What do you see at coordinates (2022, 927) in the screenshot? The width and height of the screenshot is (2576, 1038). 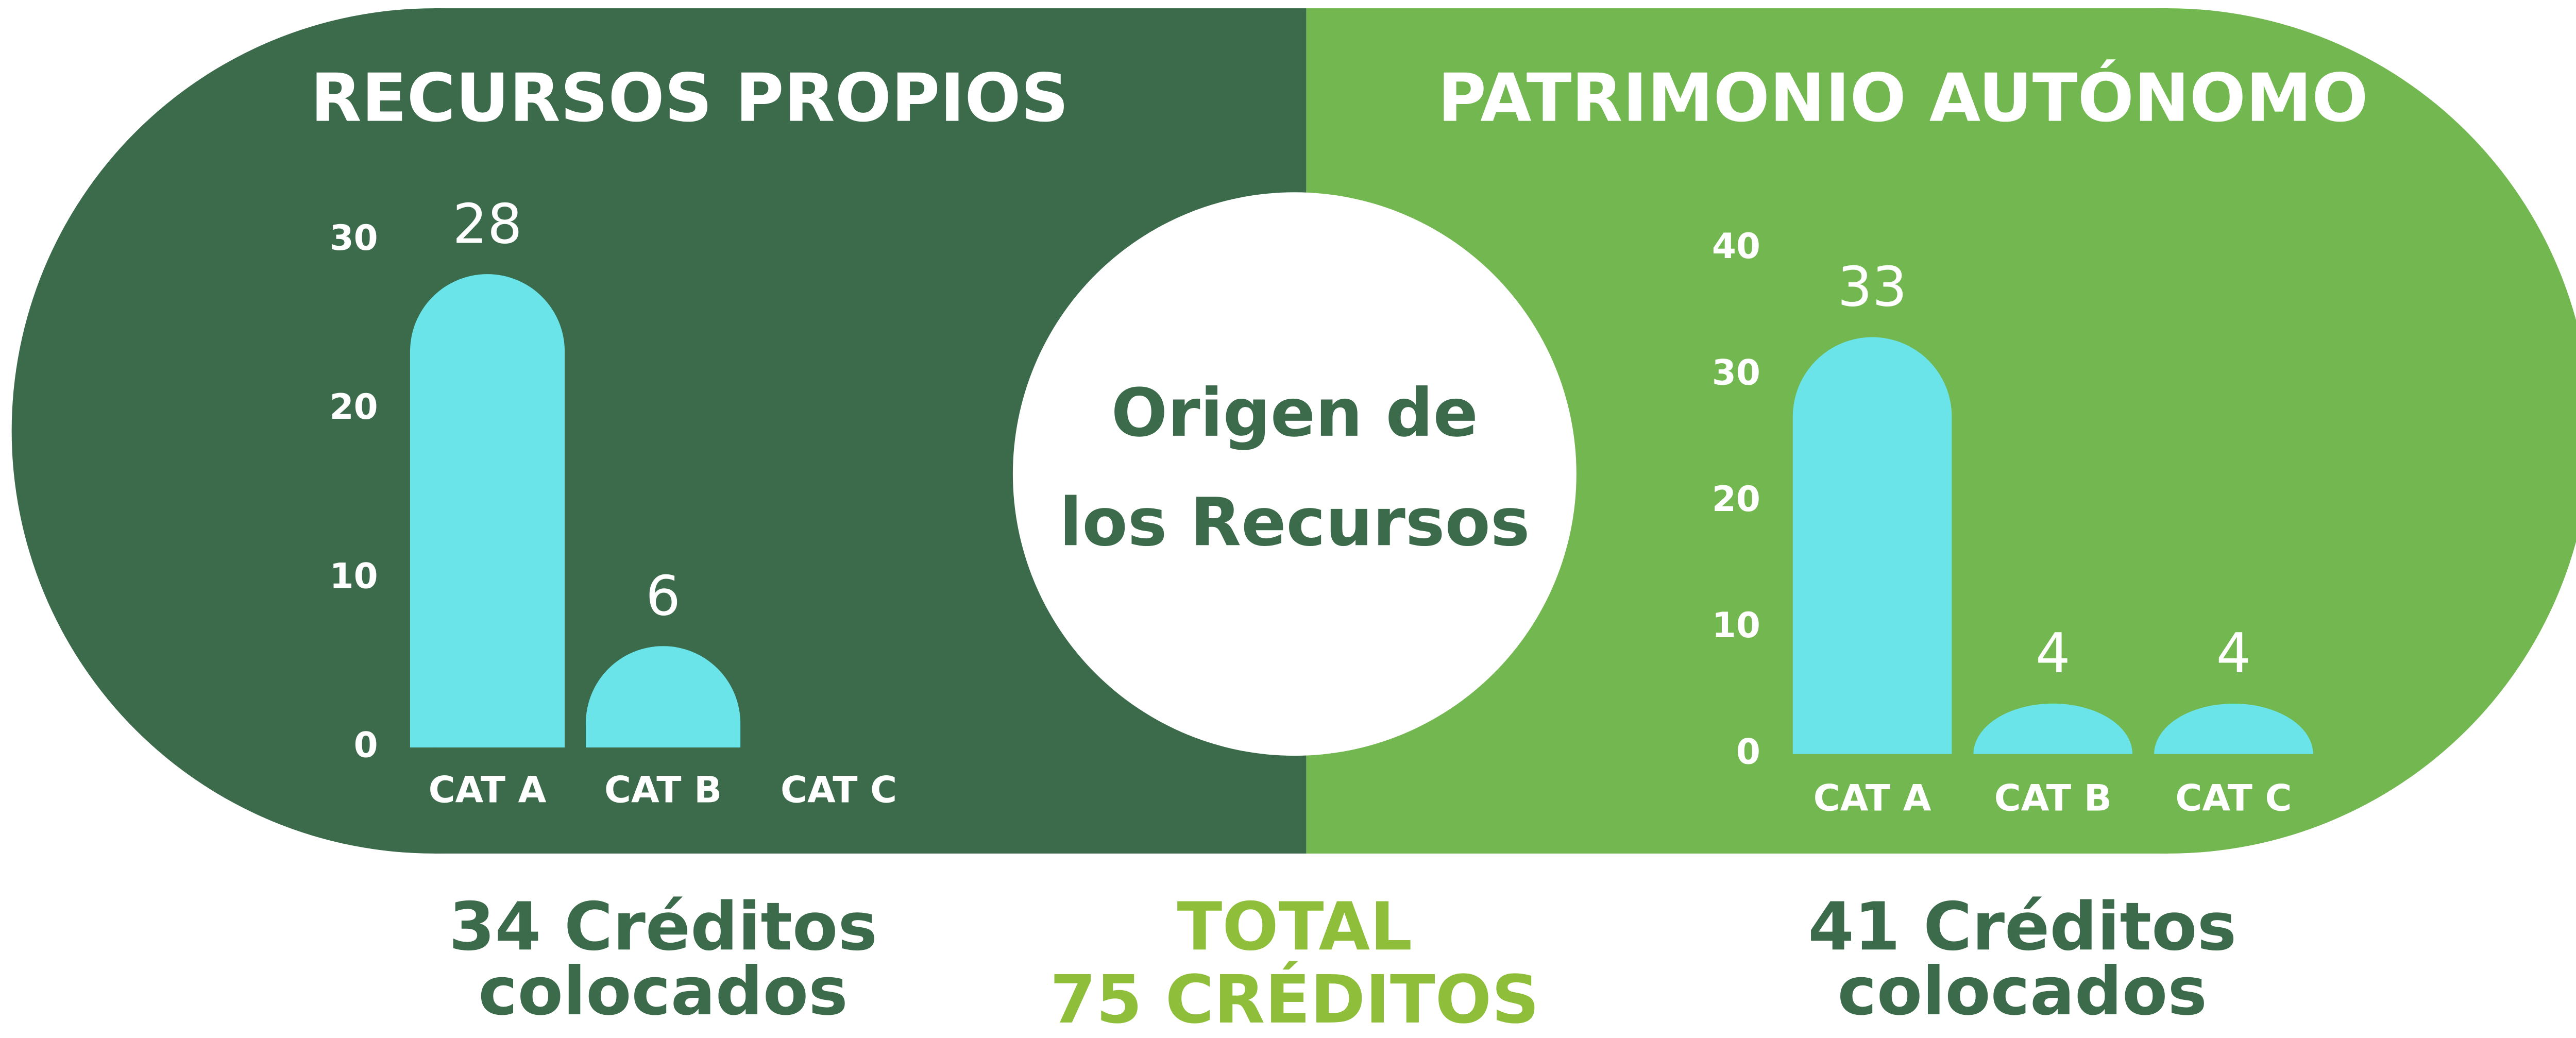 I see `summary: 41 Créditos` at bounding box center [2022, 927].